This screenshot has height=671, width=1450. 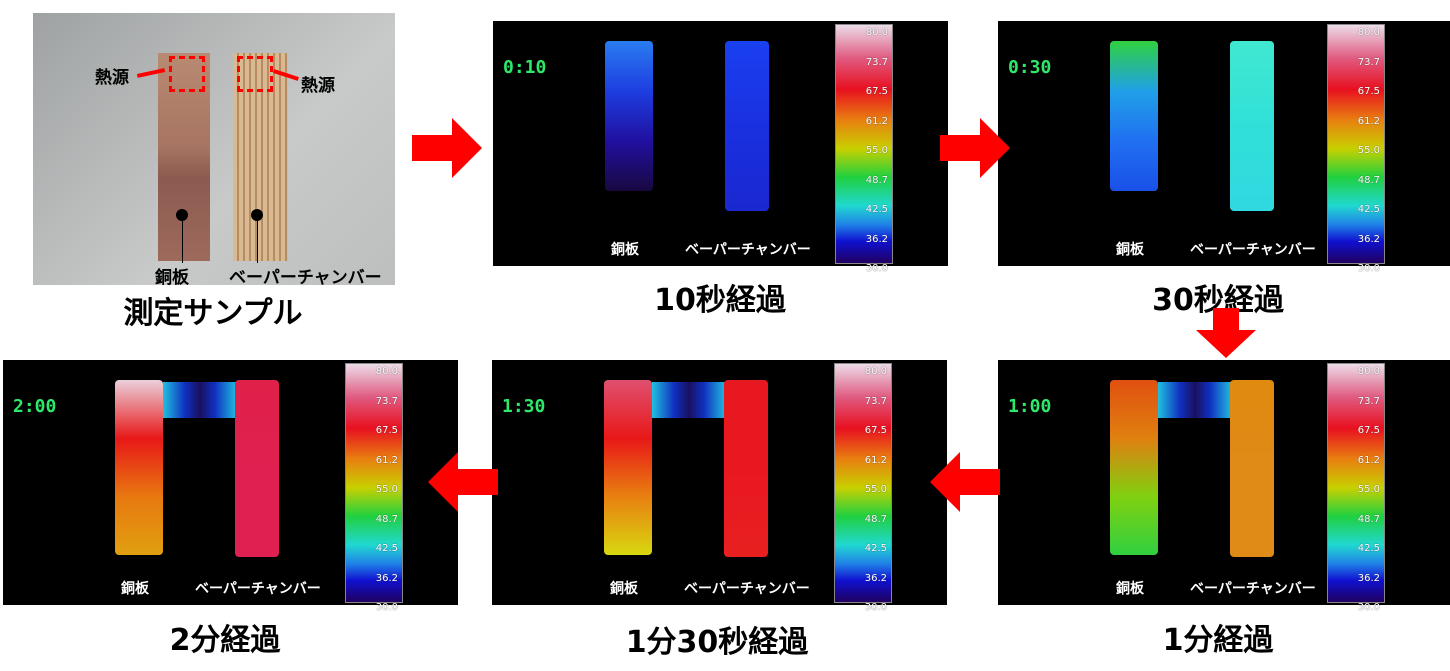 What do you see at coordinates (184, 157) in the screenshot?
I see `copper-plate-image` at bounding box center [184, 157].